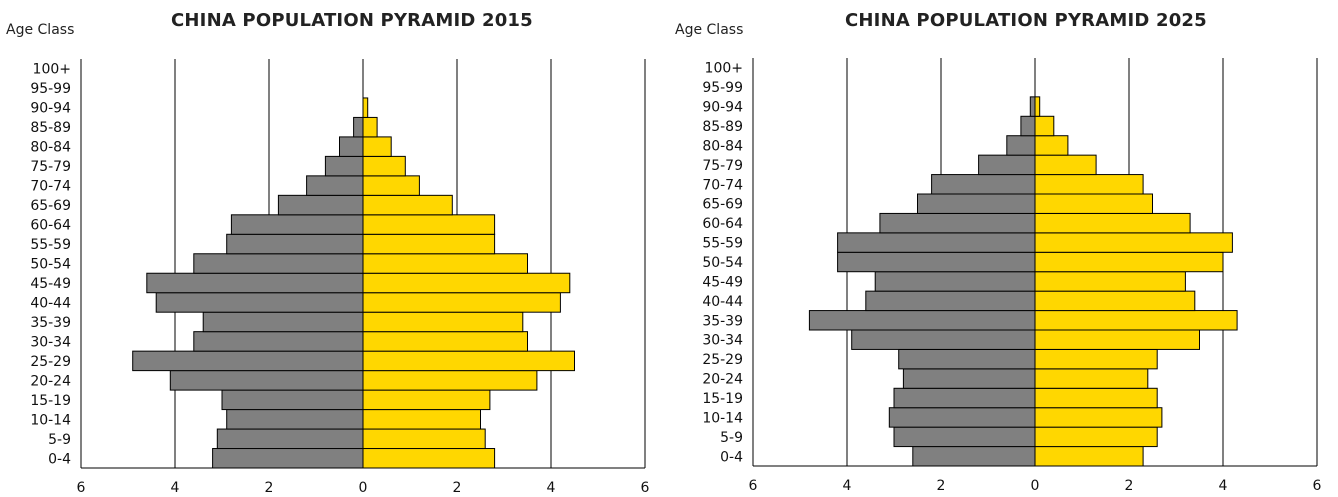 The height and width of the screenshot is (497, 1338). What do you see at coordinates (722, 399) in the screenshot?
I see `category-label: 15-19` at bounding box center [722, 399].